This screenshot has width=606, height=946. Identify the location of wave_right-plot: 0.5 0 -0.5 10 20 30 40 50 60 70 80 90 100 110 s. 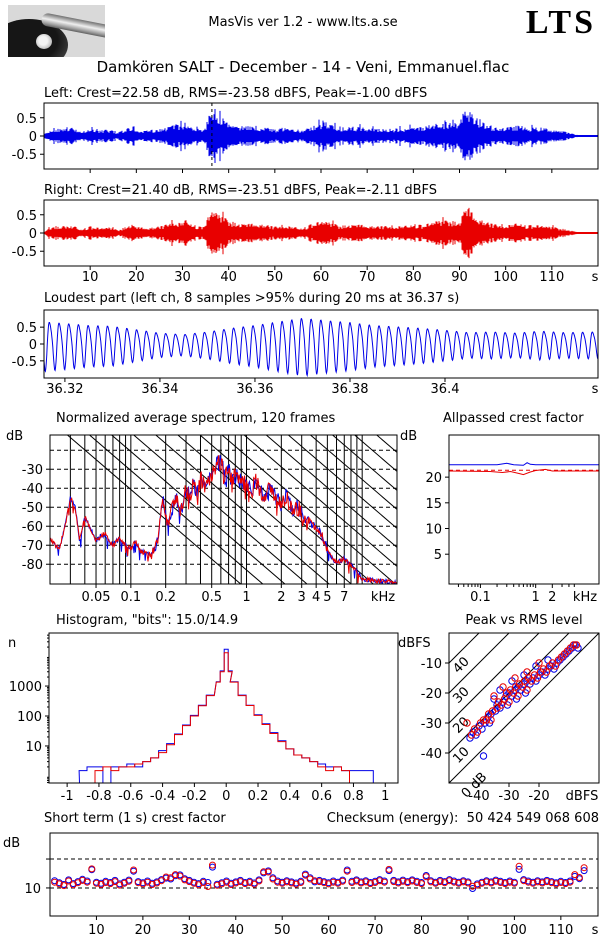
(305, 242).